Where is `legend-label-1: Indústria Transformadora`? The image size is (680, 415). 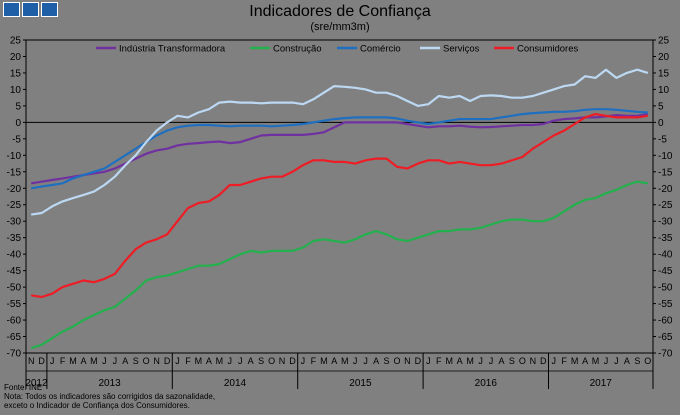
legend-label-1: Indústria Transformadora is located at coordinates (172, 49).